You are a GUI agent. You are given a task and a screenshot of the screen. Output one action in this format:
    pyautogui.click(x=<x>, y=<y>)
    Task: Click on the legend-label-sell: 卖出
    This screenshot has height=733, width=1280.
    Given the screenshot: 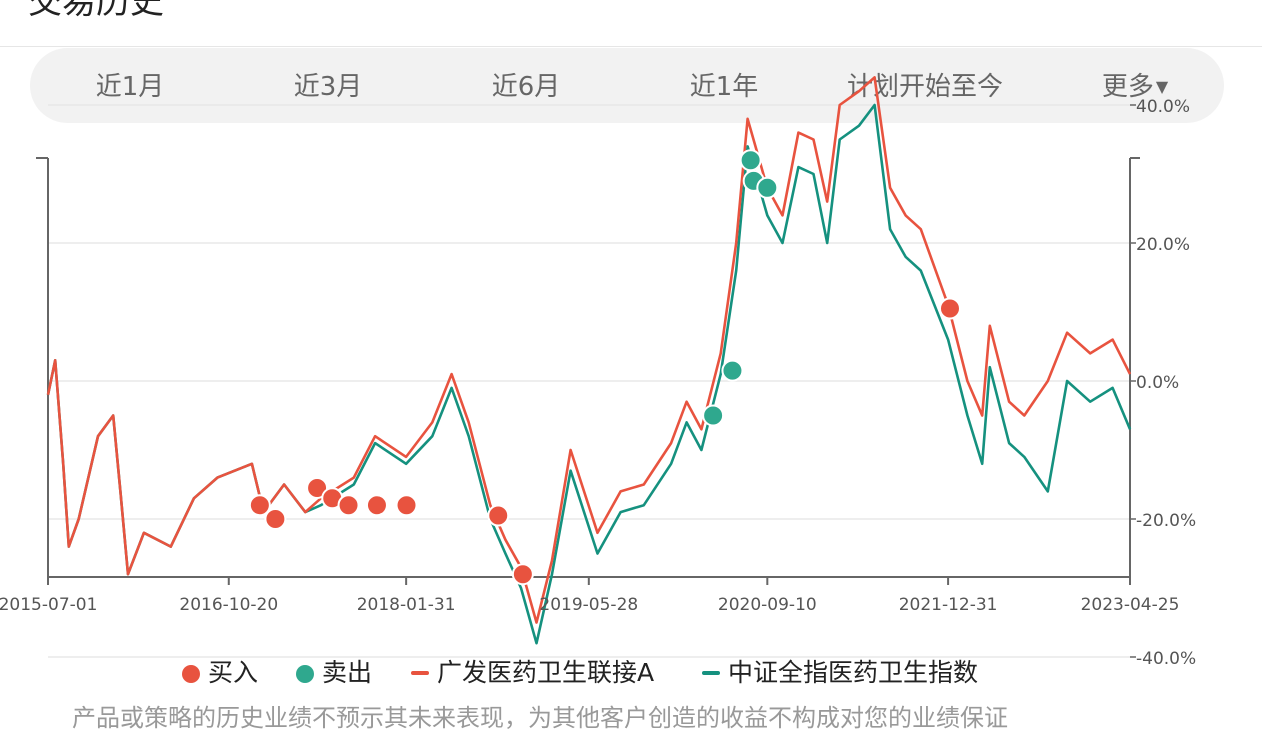 What is the action you would take?
    pyautogui.click(x=347, y=672)
    